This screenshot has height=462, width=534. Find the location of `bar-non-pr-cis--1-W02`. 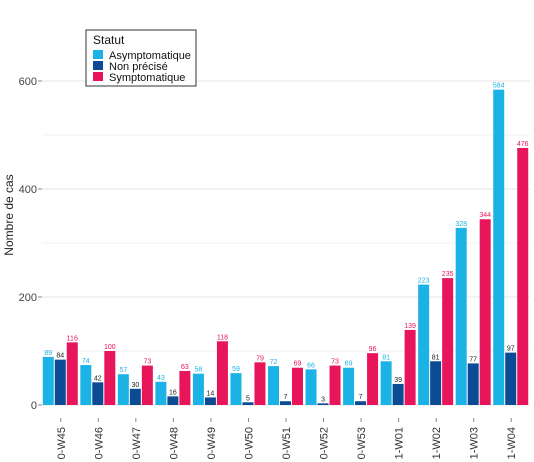

bar-non-pr-cis--1-W02 is located at coordinates (436, 383).